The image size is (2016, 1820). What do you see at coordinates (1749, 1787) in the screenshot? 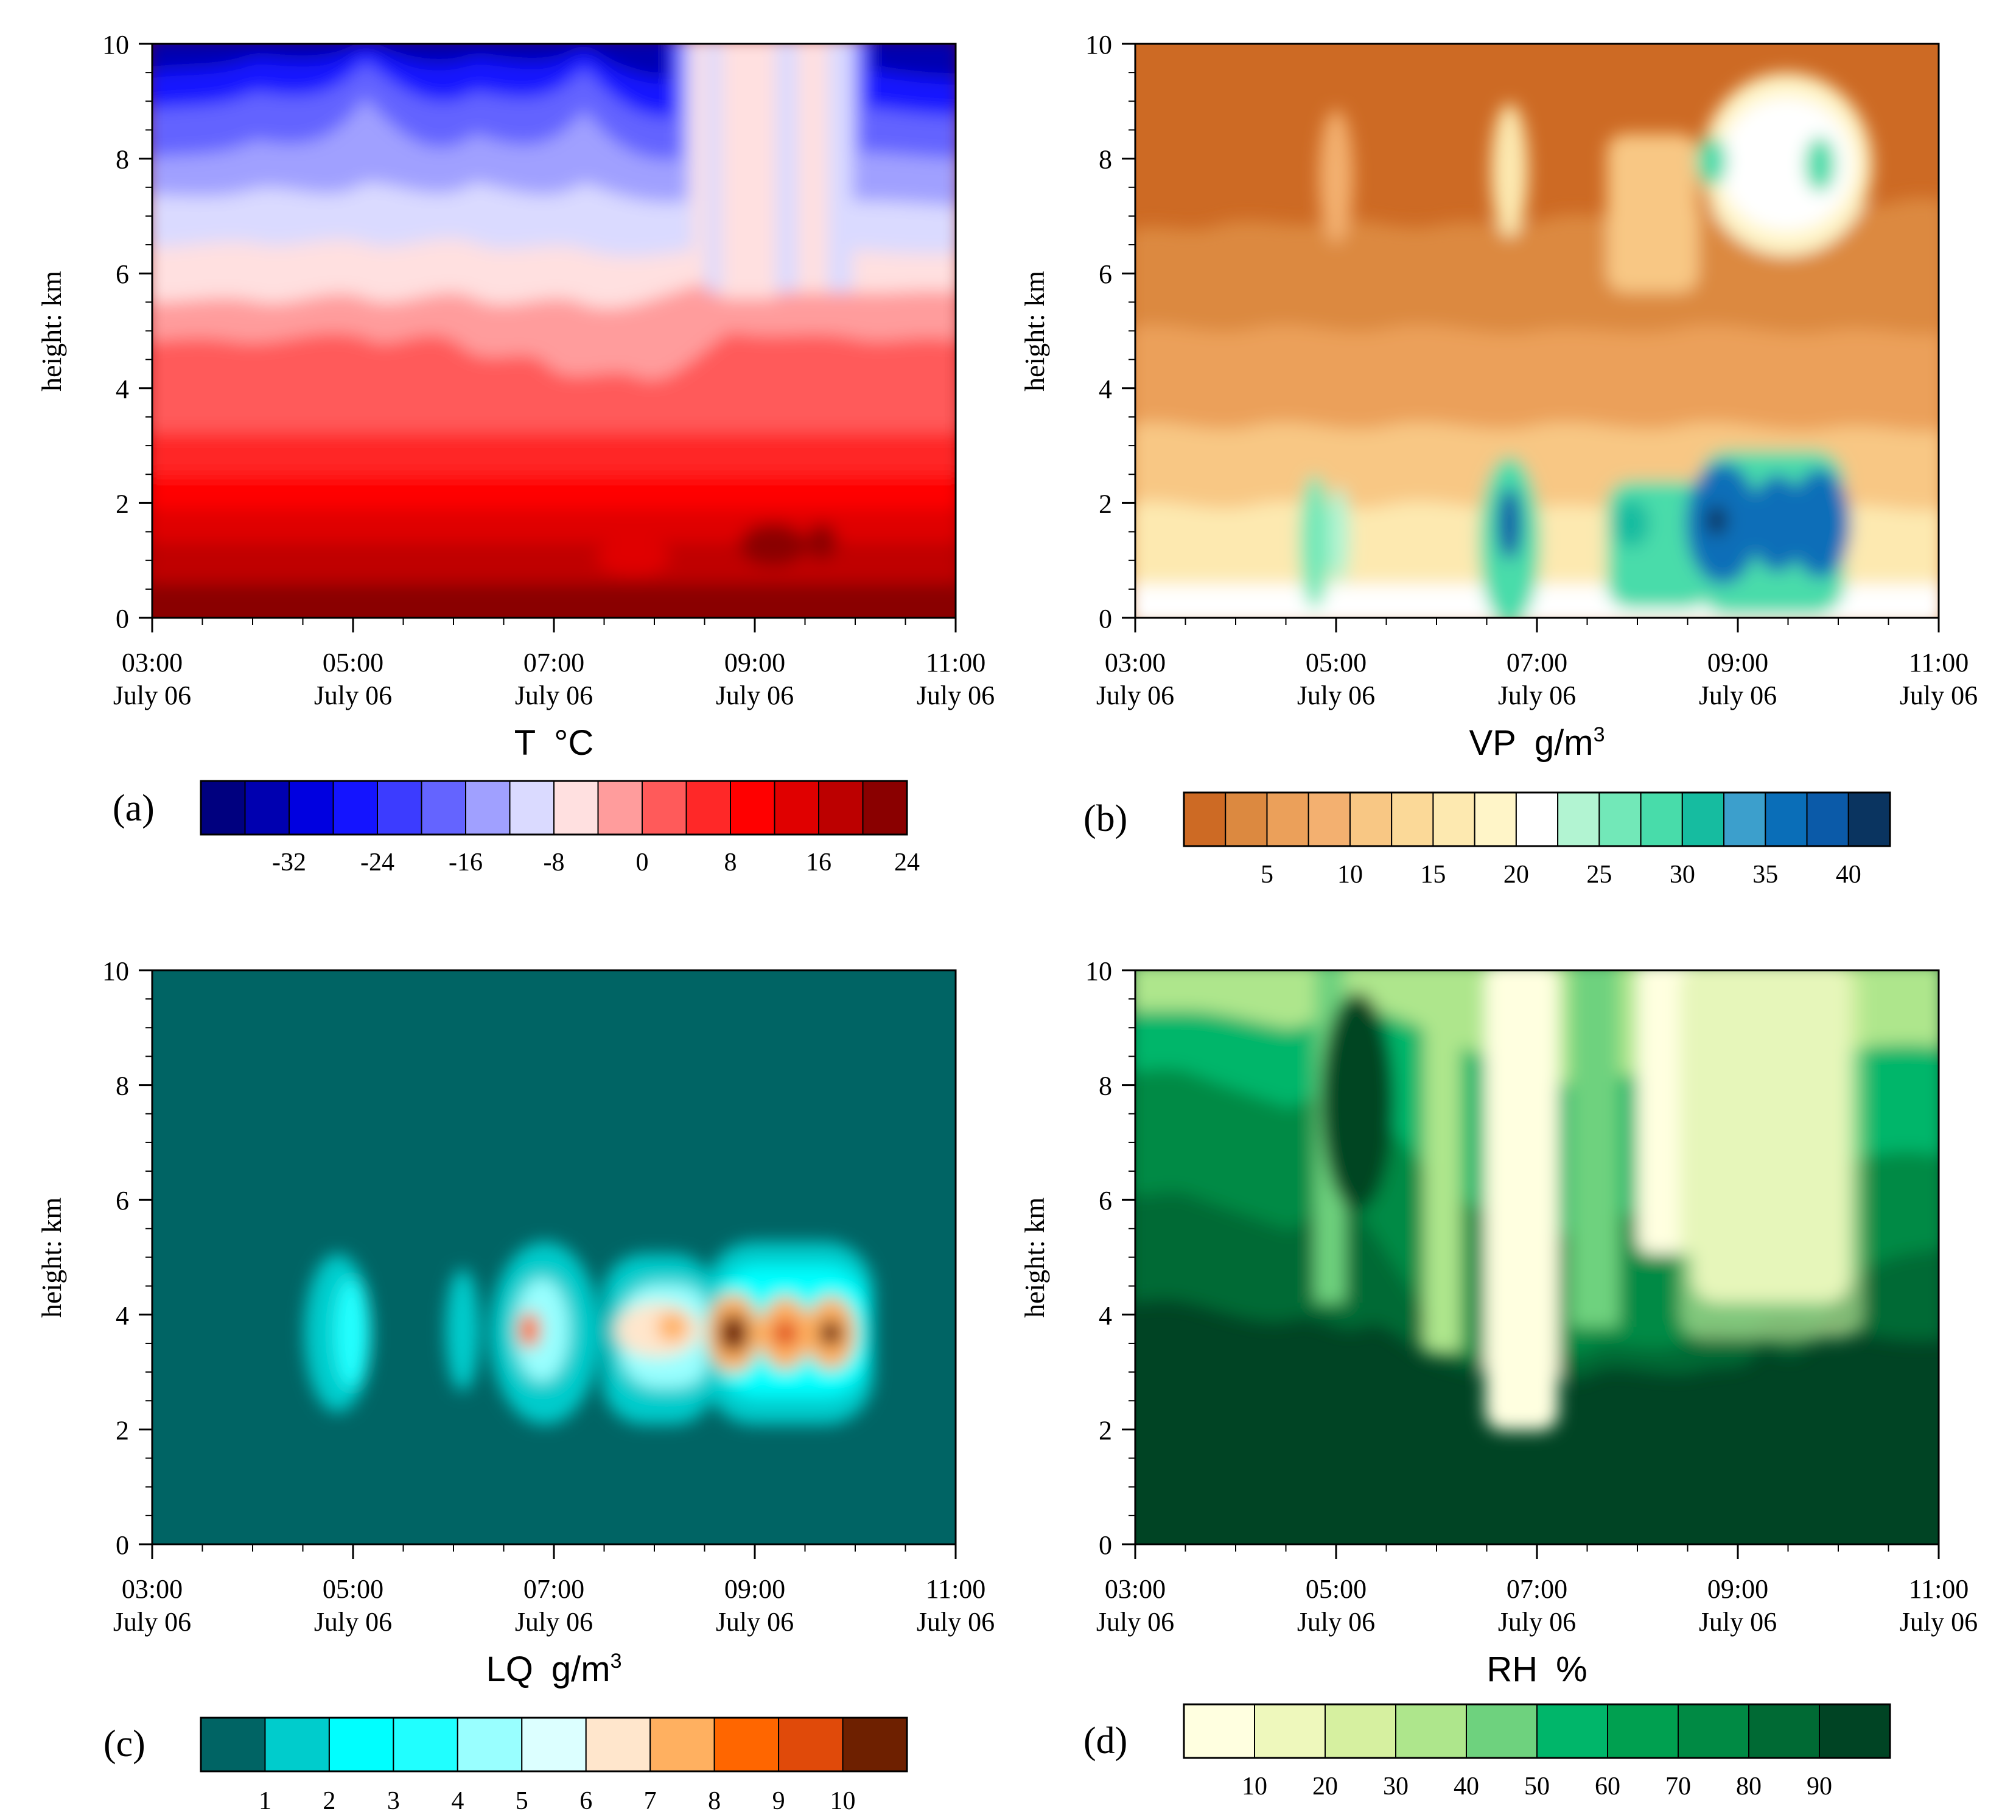
I see `colorbar-tick-label: 80` at bounding box center [1749, 1787].